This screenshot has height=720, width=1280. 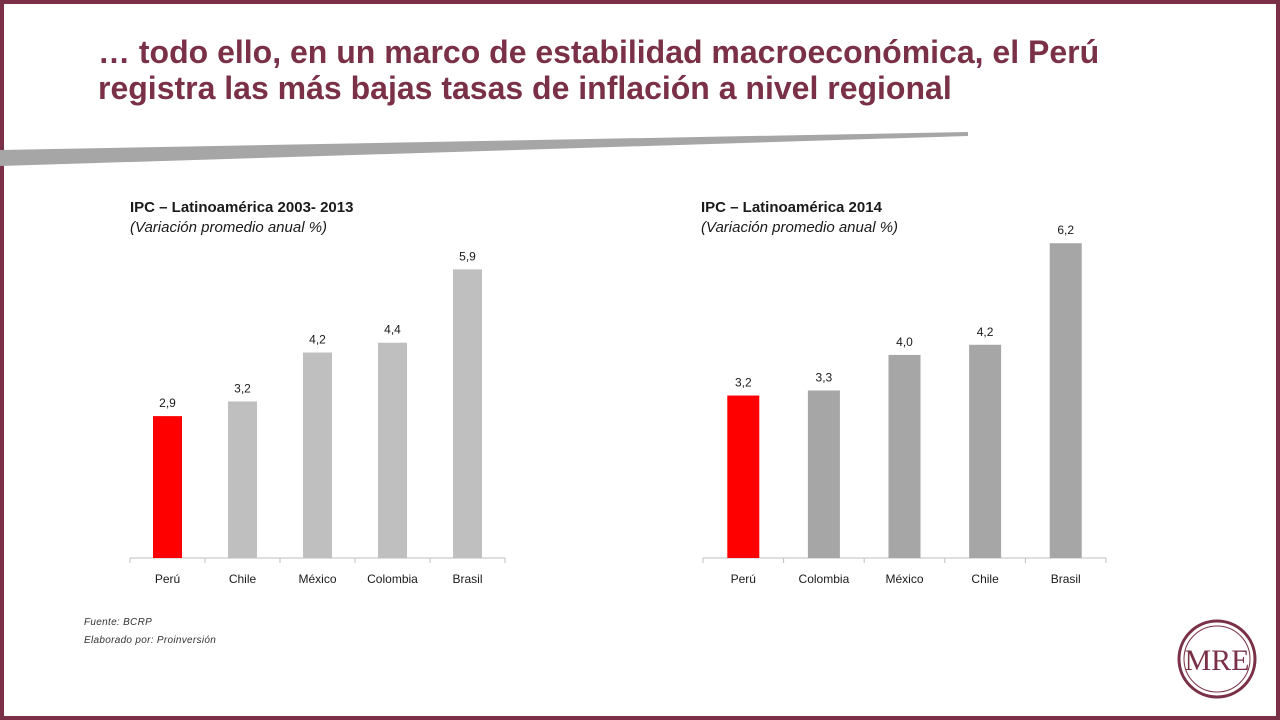 What do you see at coordinates (229, 227) in the screenshot?
I see `chart-1-subtitle: (Variación promedio anual %)` at bounding box center [229, 227].